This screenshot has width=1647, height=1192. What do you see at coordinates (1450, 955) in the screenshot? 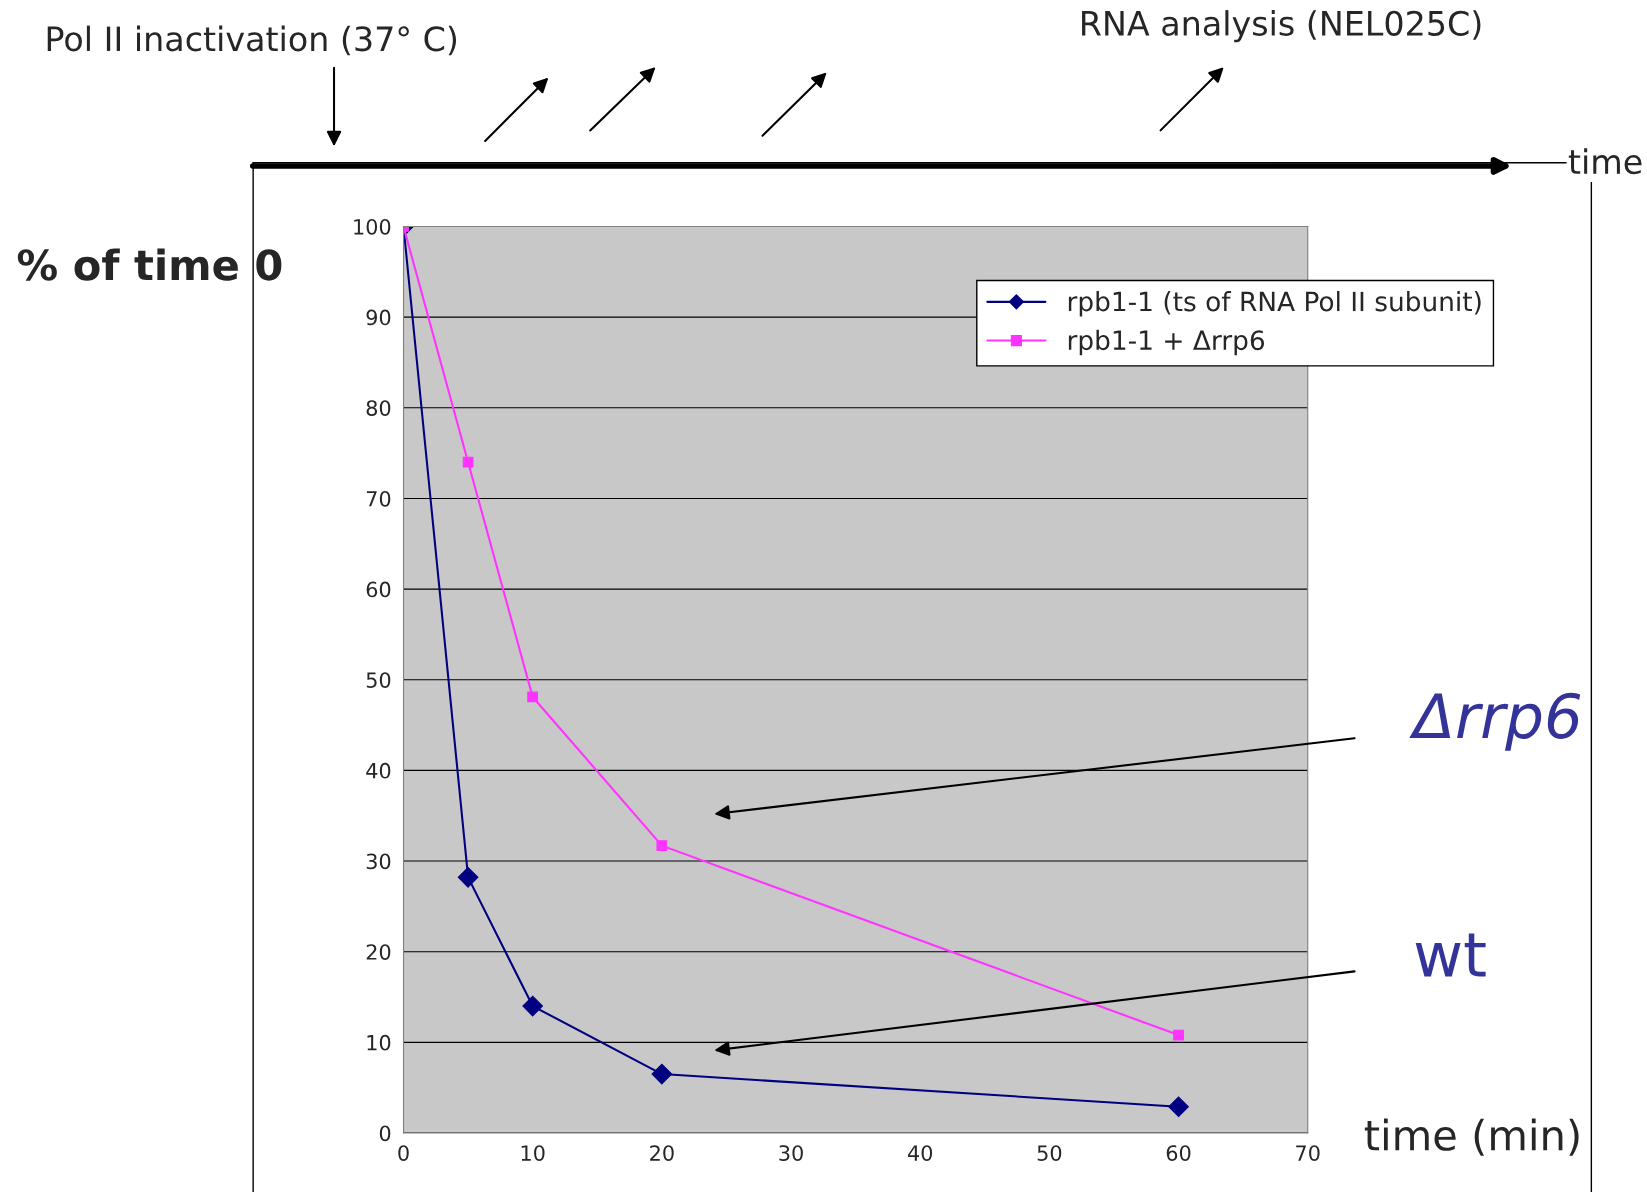
I see `text: wt` at bounding box center [1450, 955].